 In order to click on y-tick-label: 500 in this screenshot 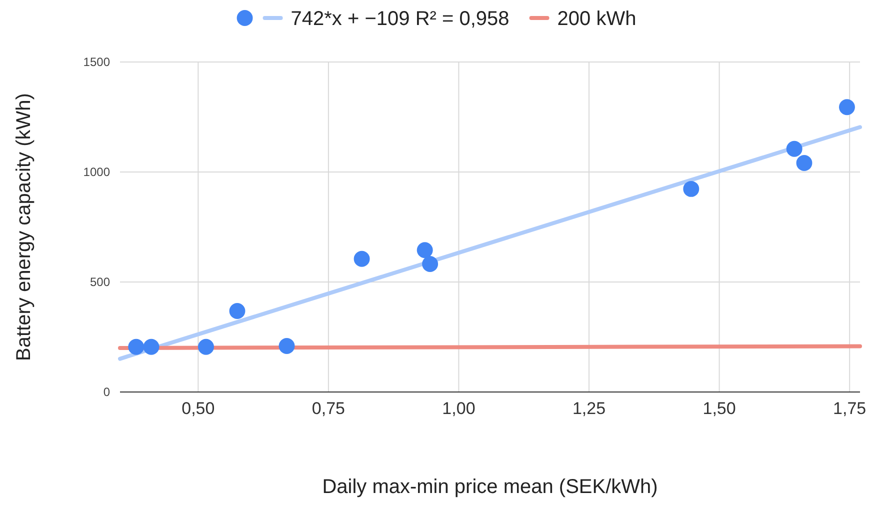, I will do `click(100, 281)`.